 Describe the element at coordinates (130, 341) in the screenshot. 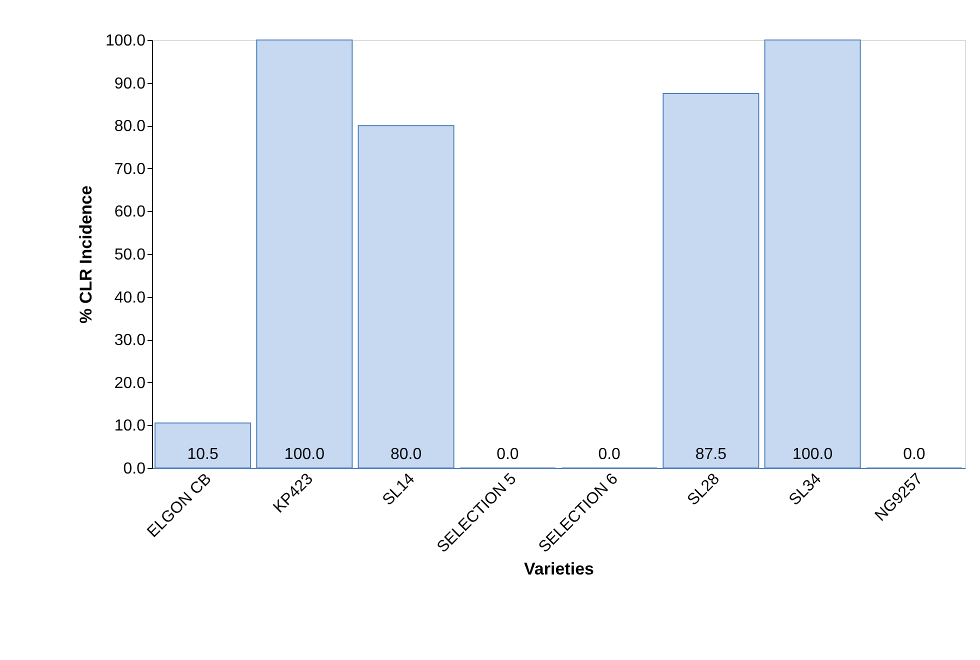

I see `y-tick-label: 30.0` at that location.